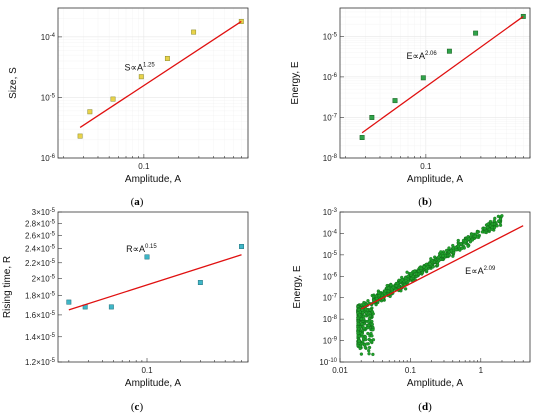 The image size is (550, 420). Describe the element at coordinates (40, 263) in the screenshot. I see `y-tick-label: 2.2×10⁻⁵` at that location.